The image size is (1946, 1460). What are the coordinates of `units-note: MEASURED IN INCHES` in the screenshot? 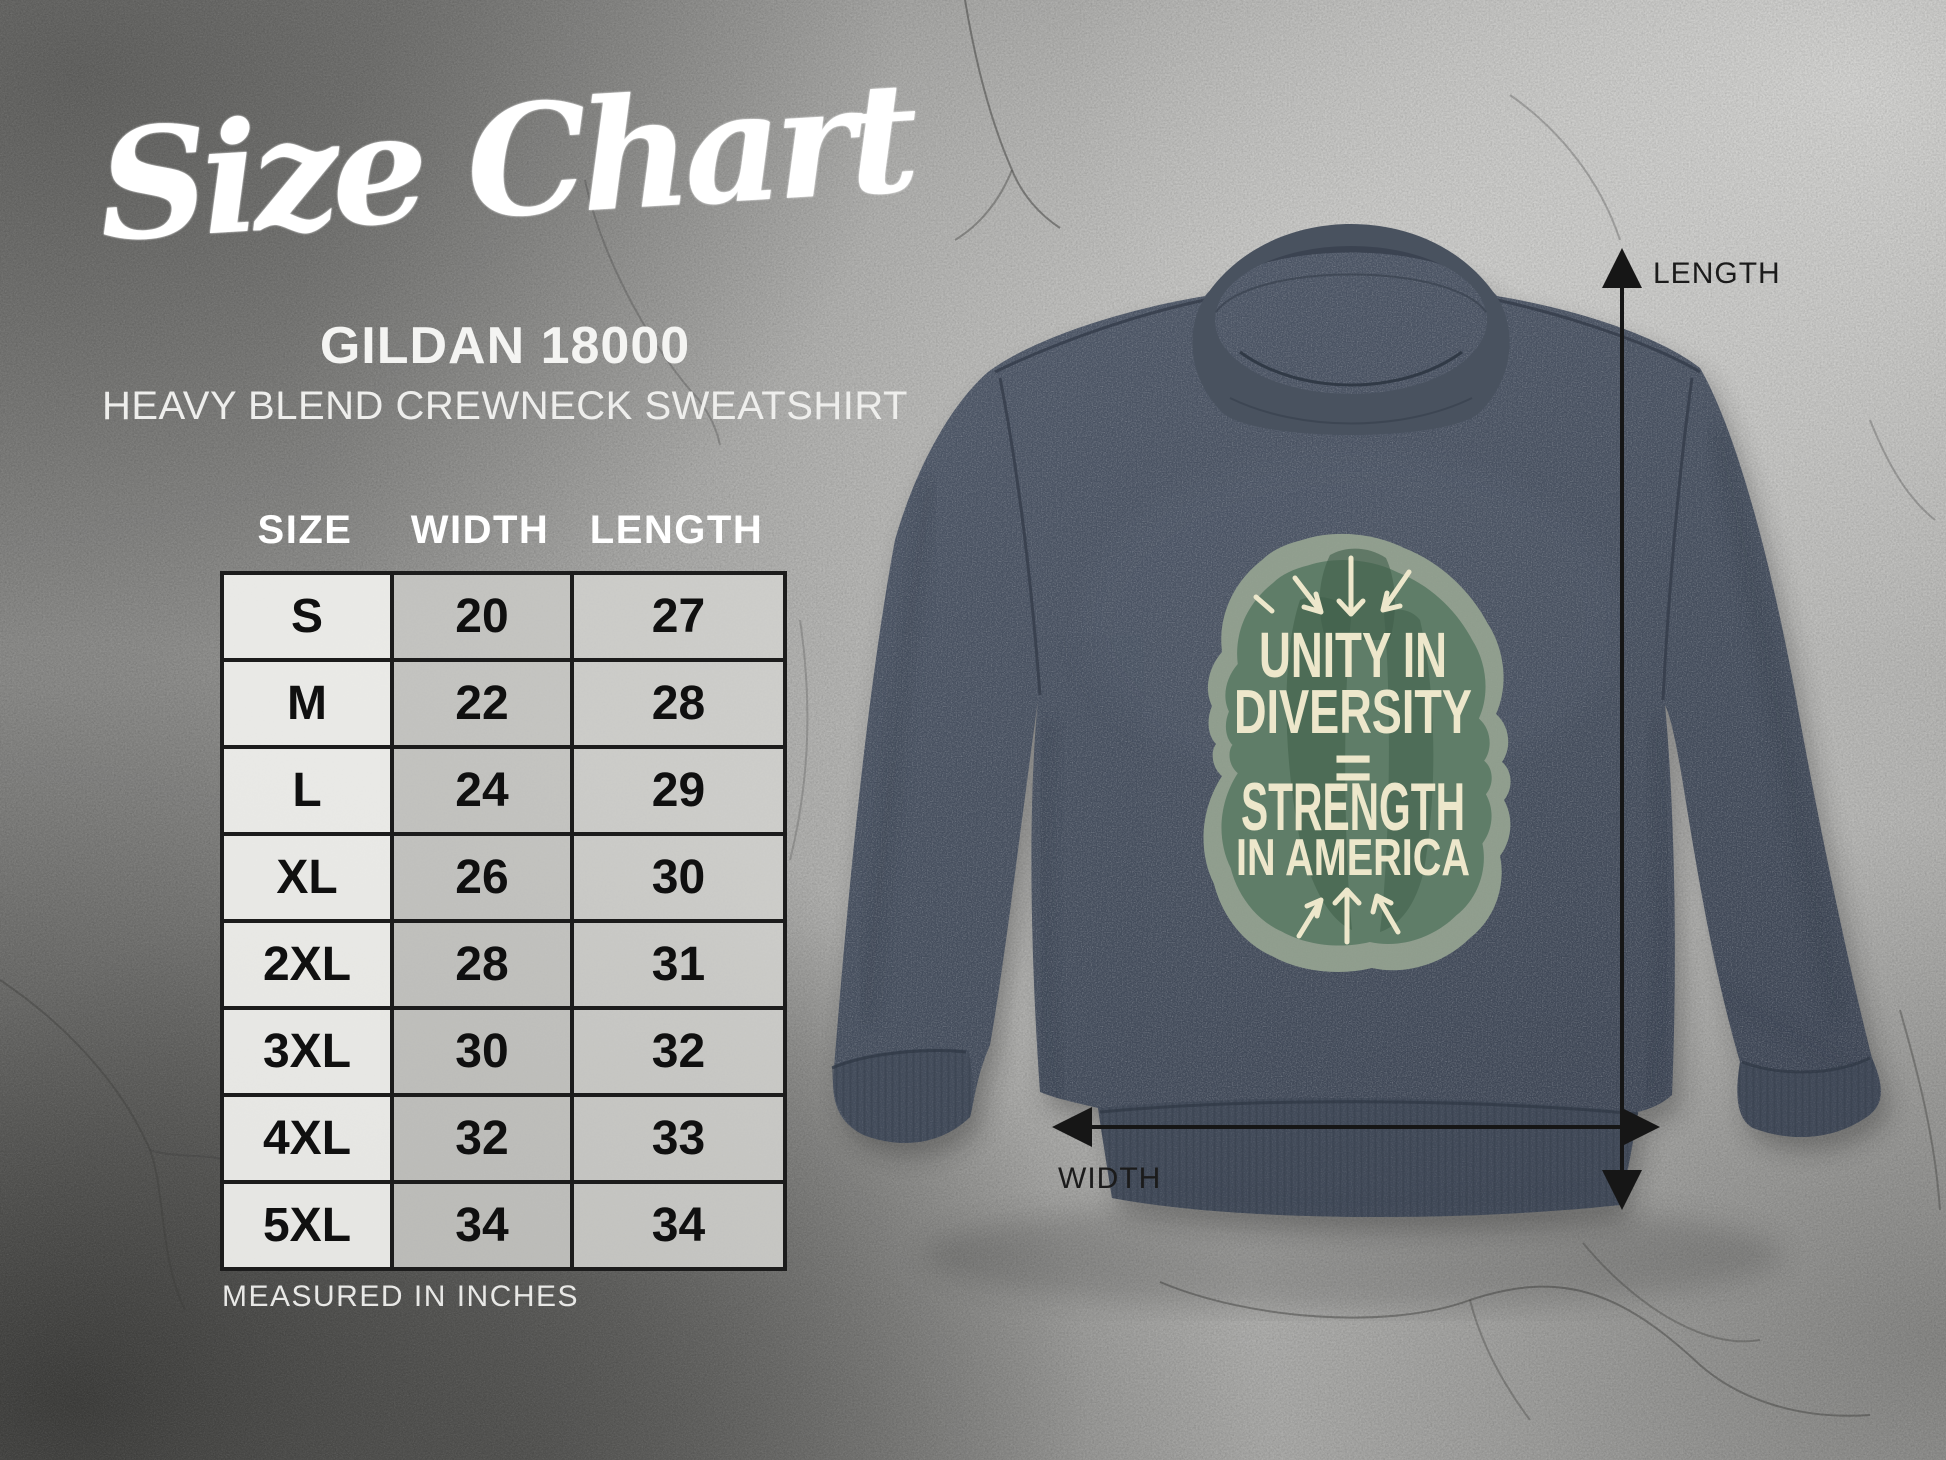 It's located at (401, 1296).